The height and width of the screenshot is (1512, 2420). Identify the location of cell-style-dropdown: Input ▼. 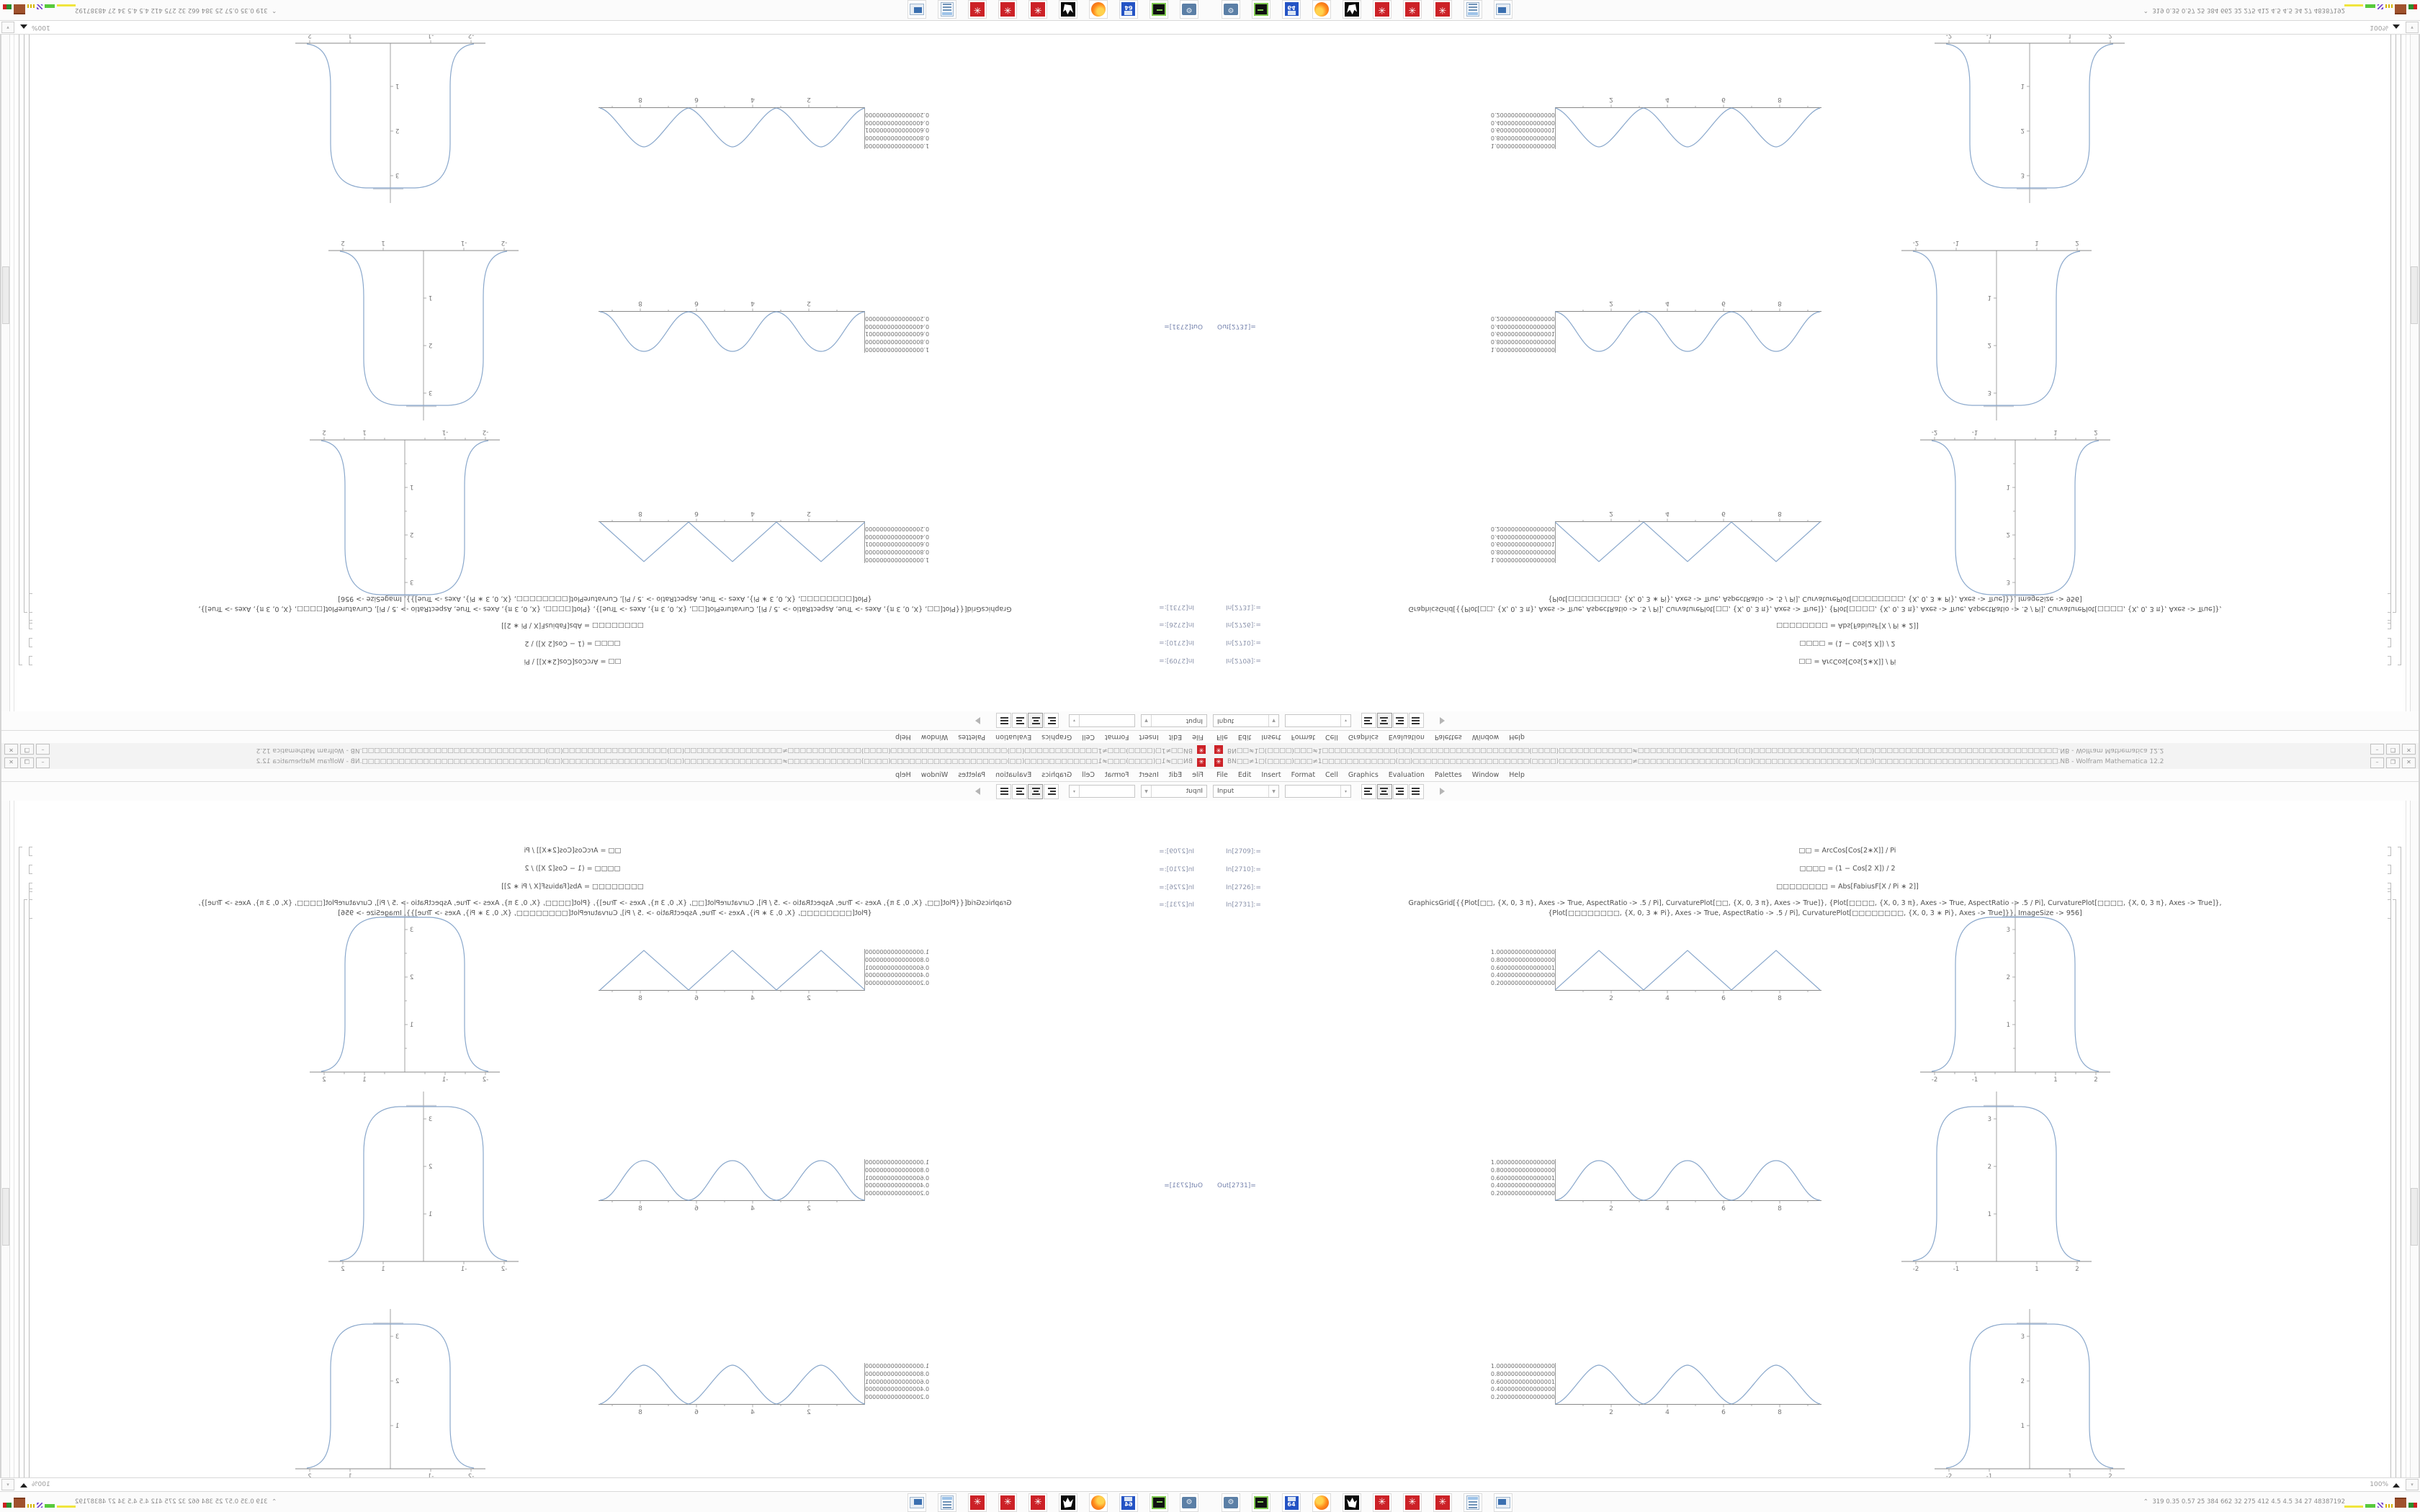
(1246, 720).